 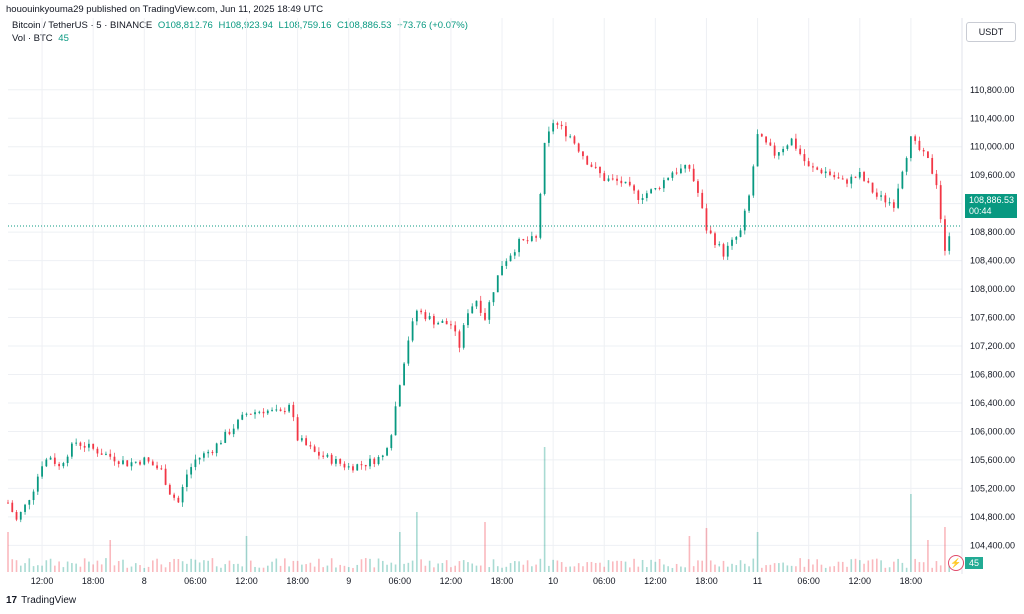 I want to click on currency-button: USDT, so click(x=991, y=32).